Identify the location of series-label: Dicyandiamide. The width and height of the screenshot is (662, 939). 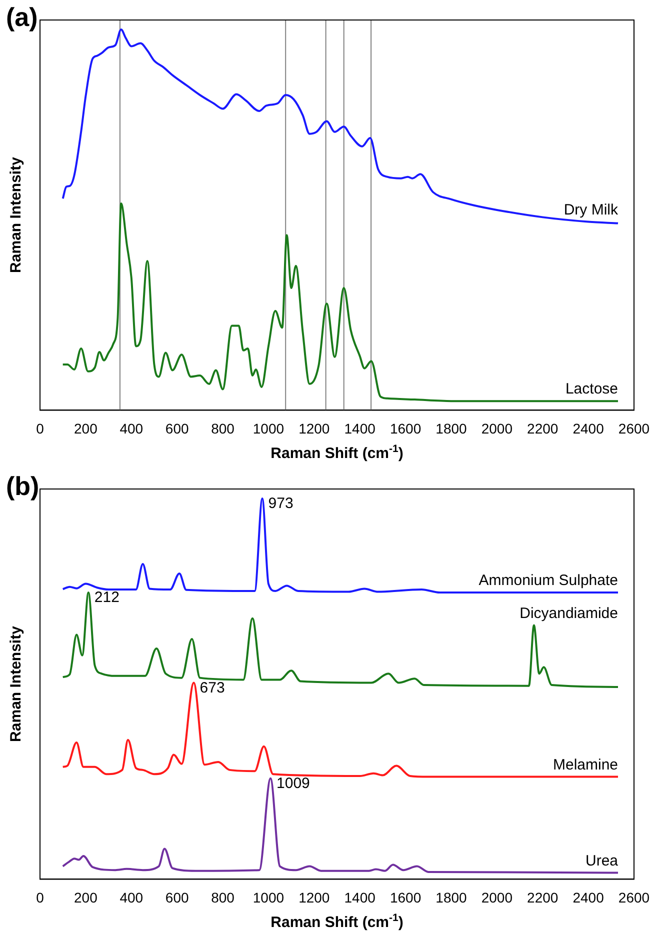
(569, 613).